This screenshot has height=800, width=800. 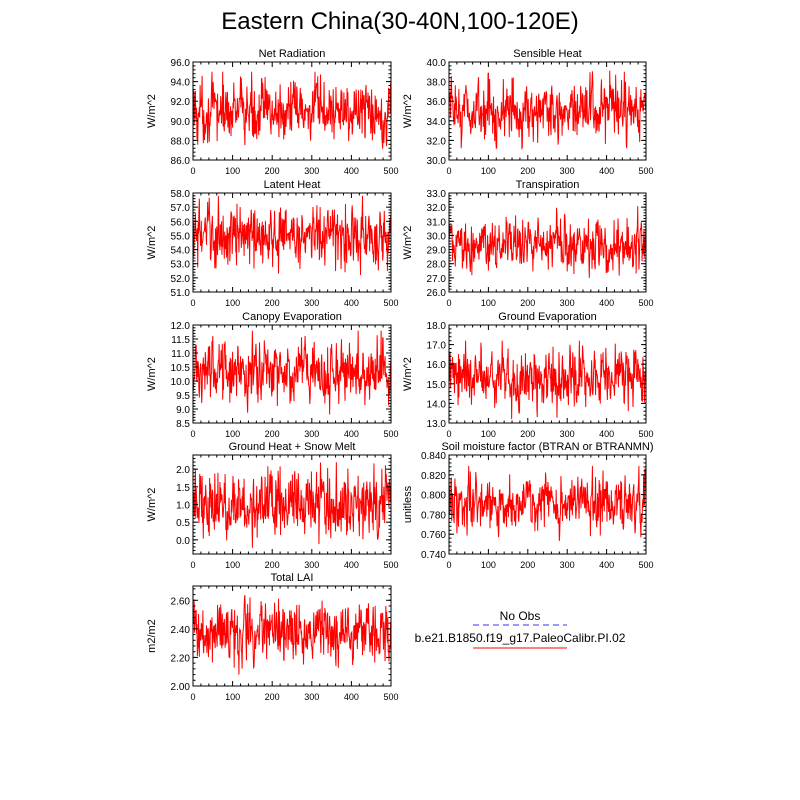 What do you see at coordinates (437, 83) in the screenshot?
I see `y-tick-label: 38.0` at bounding box center [437, 83].